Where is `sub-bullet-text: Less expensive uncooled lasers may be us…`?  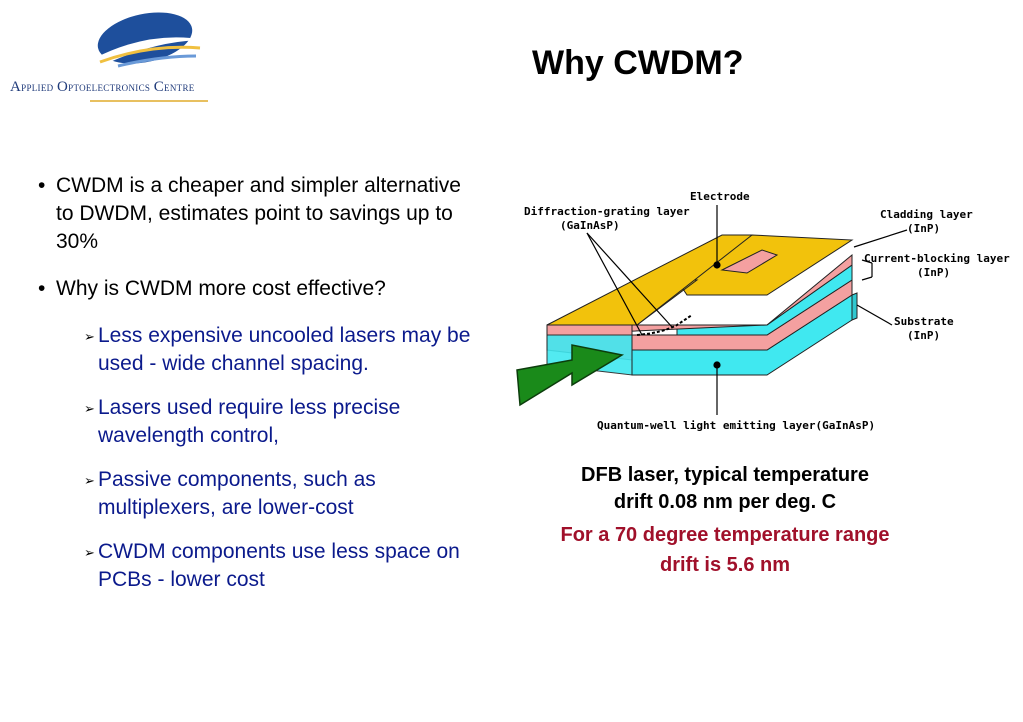
sub-bullet-text: Less expensive uncooled lasers may be us… is located at coordinates (284, 349).